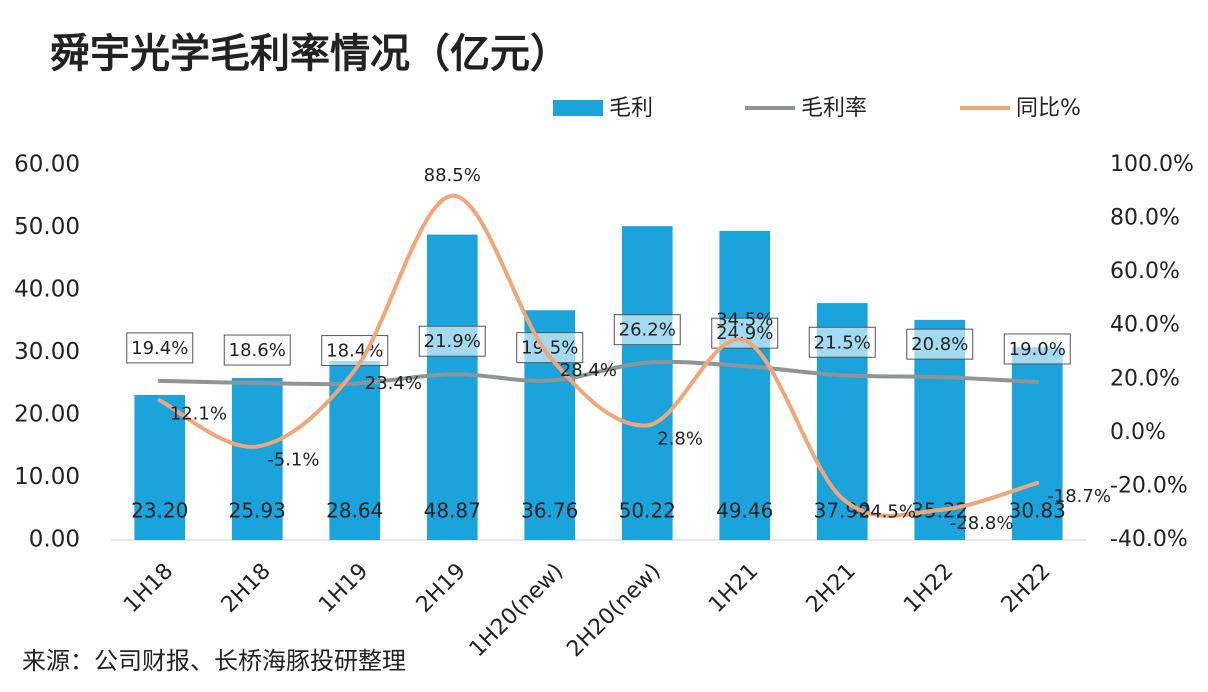  What do you see at coordinates (47, 227) in the screenshot?
I see `y-tick-label: 50.00` at bounding box center [47, 227].